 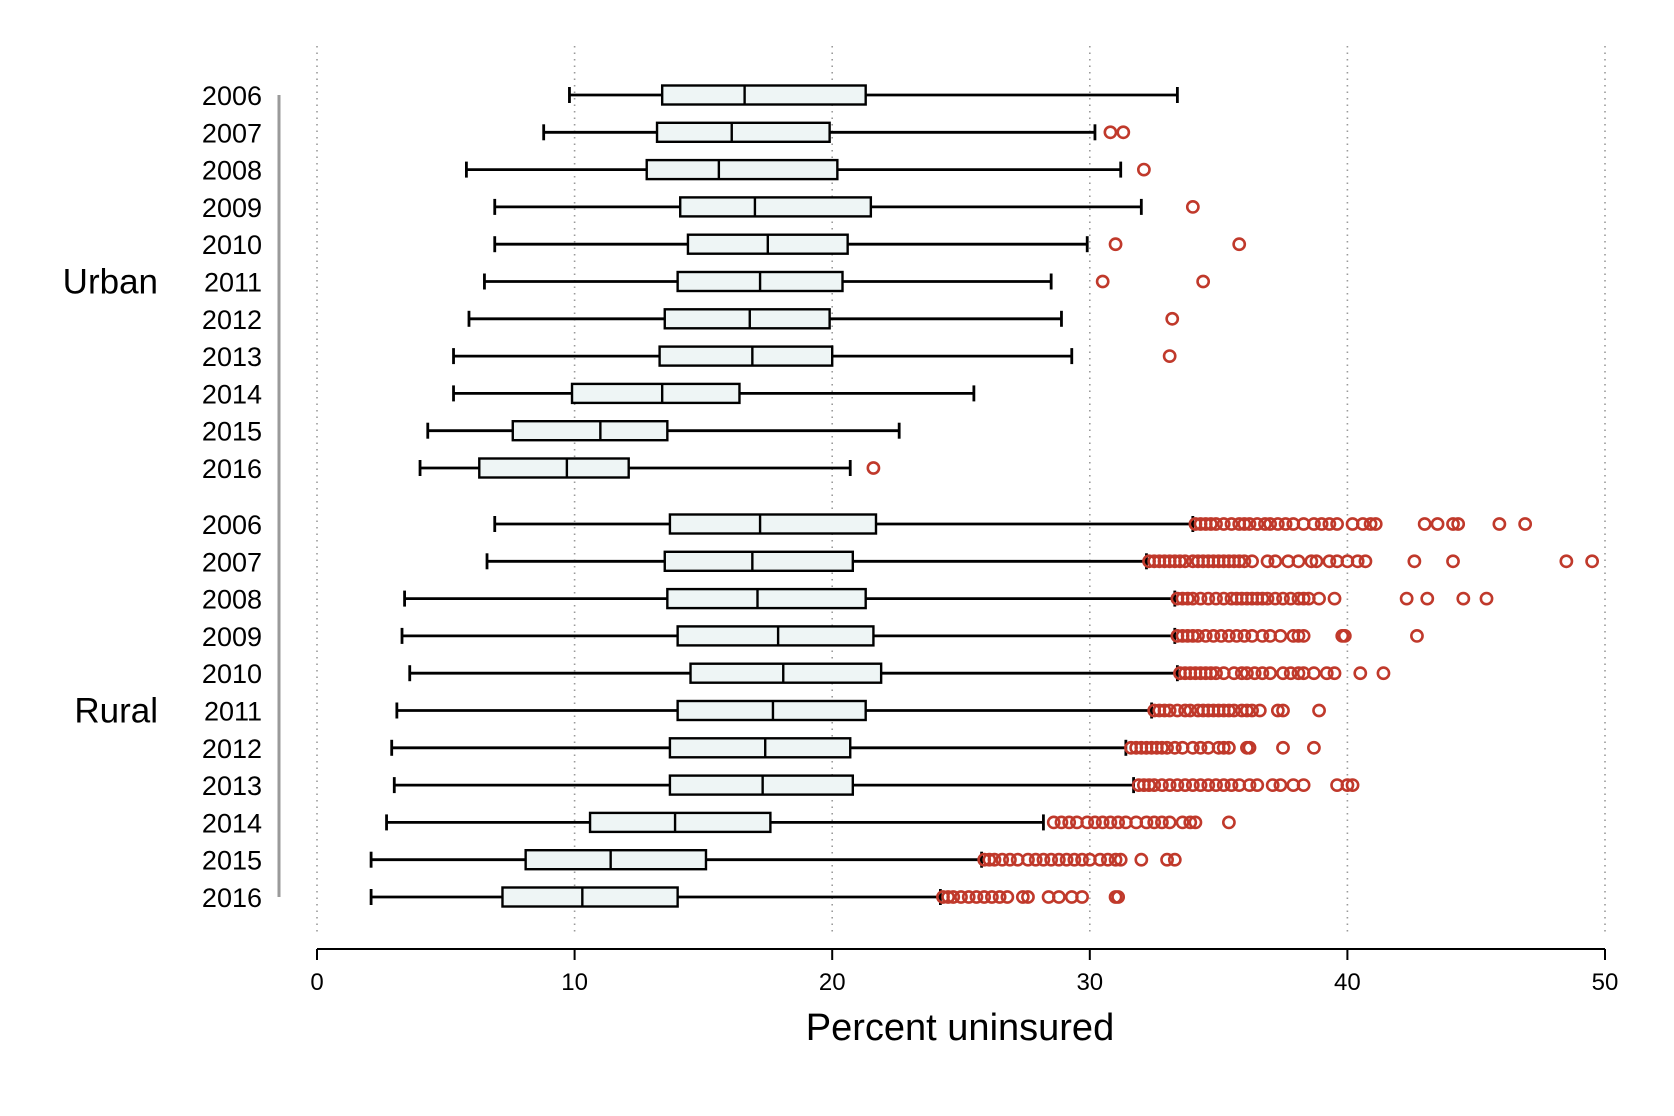 I want to click on year-label-rural-2011: 2011, so click(x=233, y=712).